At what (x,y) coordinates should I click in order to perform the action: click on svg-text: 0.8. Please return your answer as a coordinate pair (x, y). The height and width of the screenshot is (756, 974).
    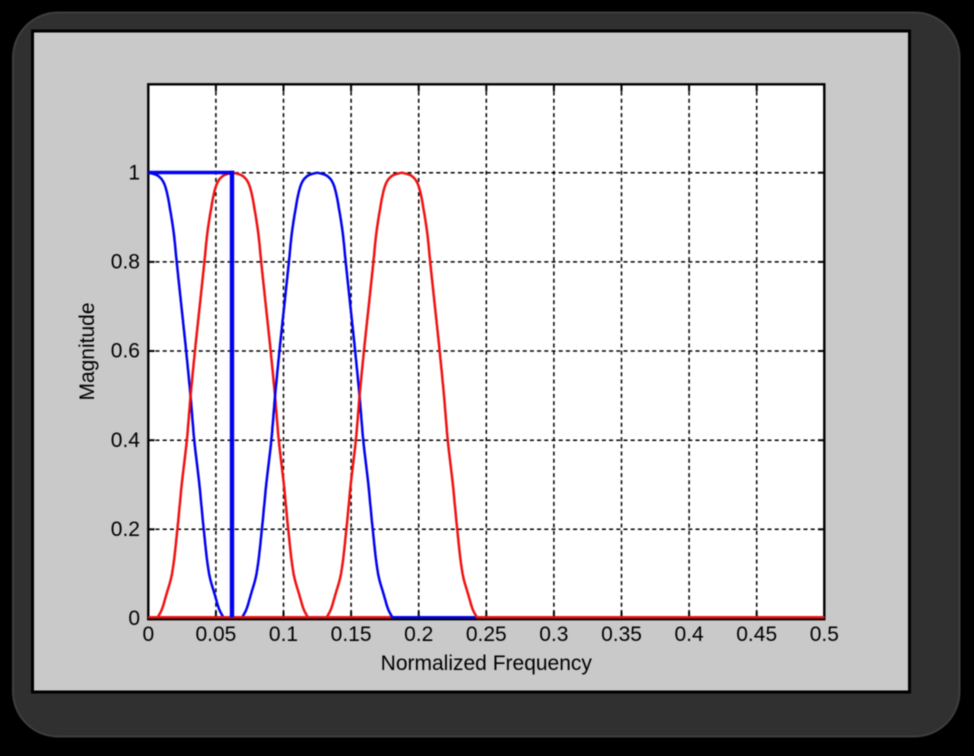
    Looking at the image, I should click on (125, 262).